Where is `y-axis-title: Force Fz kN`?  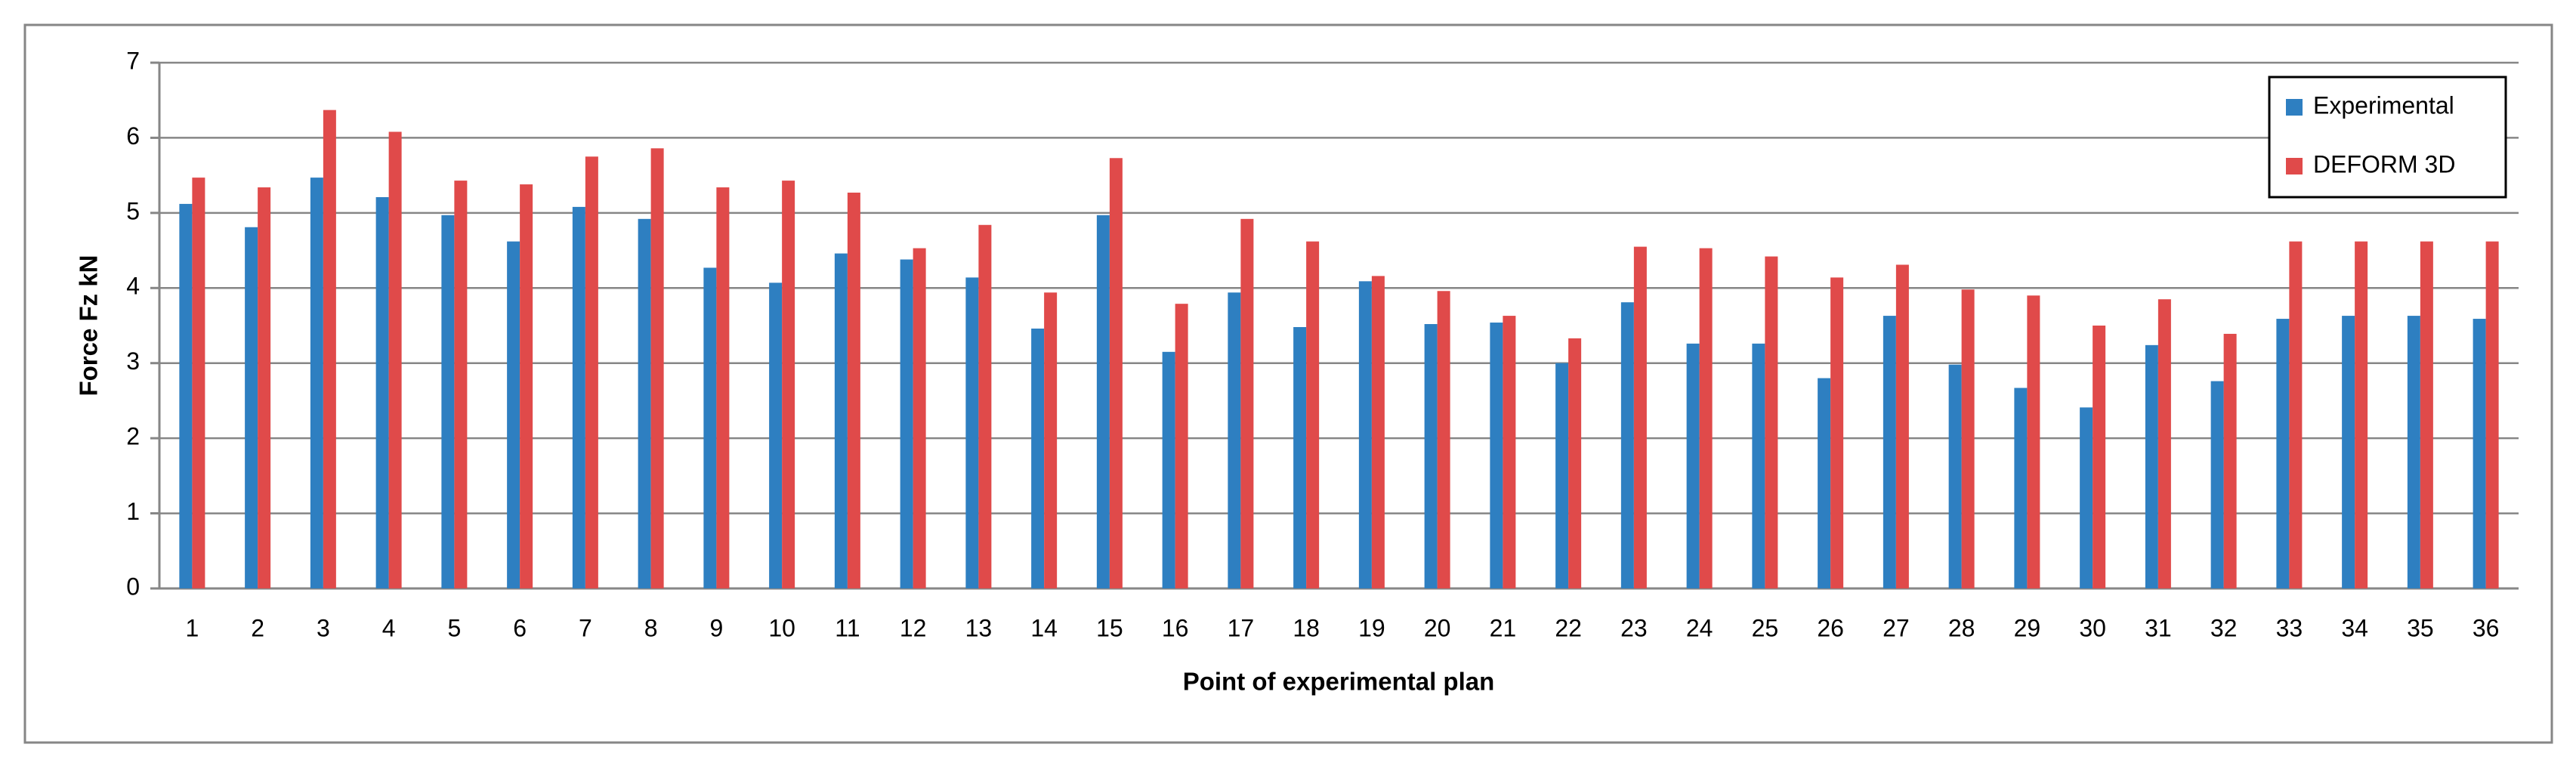
y-axis-title: Force Fz kN is located at coordinates (89, 325).